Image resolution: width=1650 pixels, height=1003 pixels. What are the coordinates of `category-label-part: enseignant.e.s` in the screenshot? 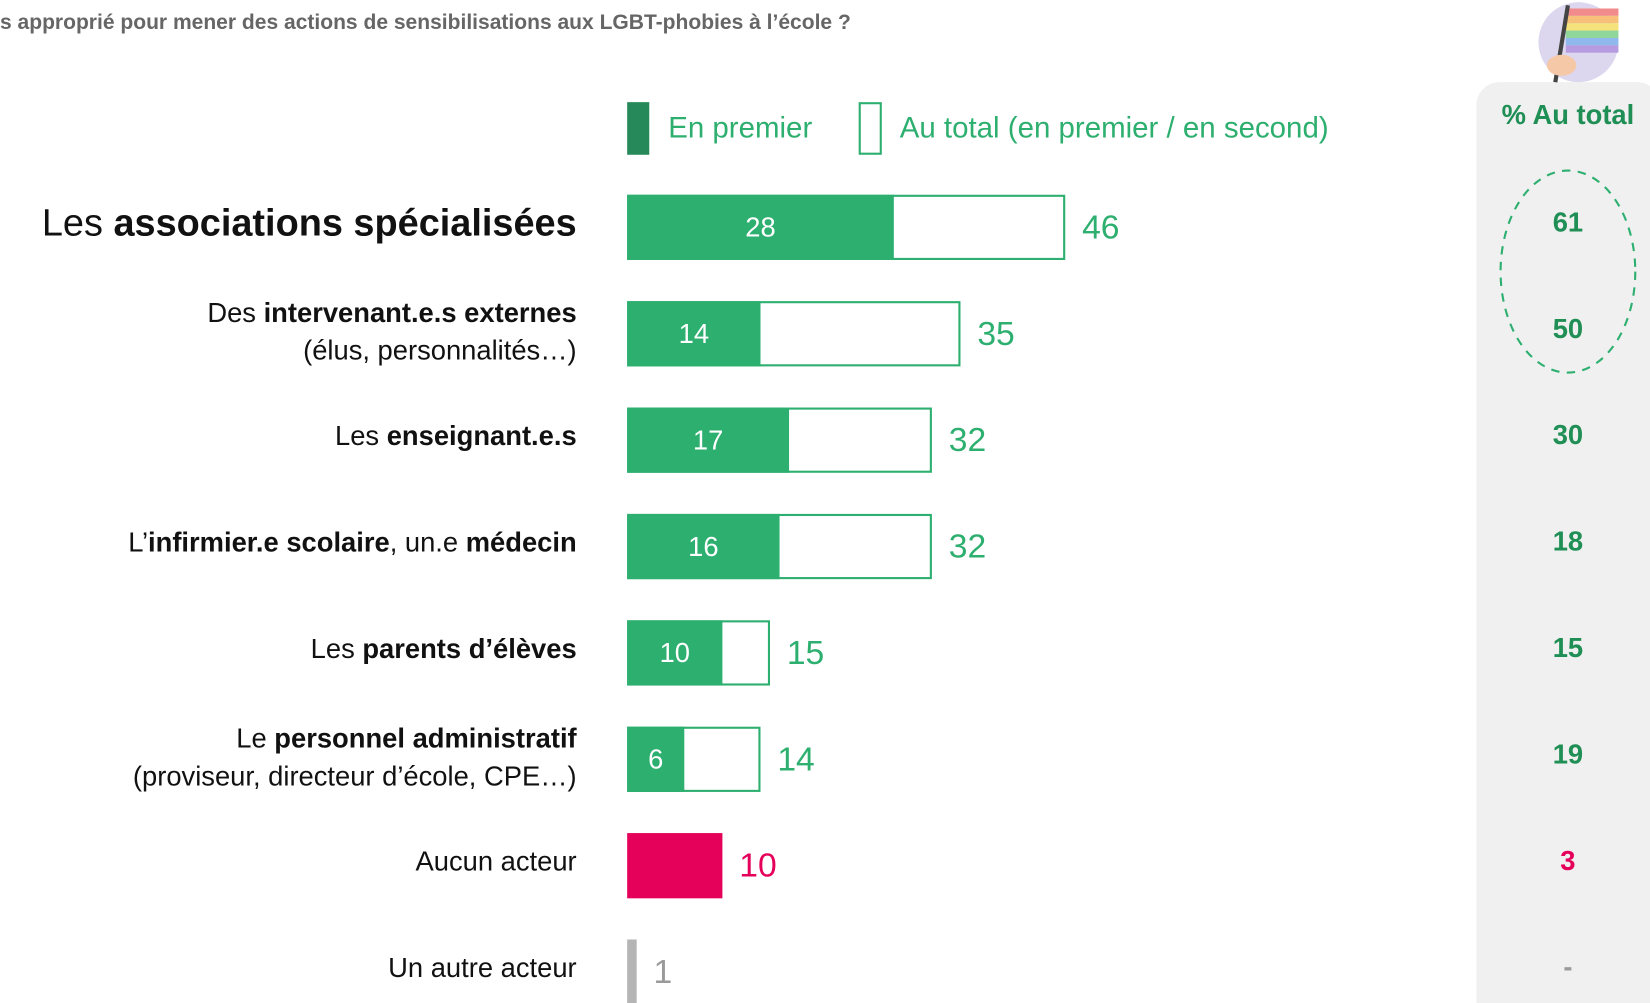 It's located at (482, 435).